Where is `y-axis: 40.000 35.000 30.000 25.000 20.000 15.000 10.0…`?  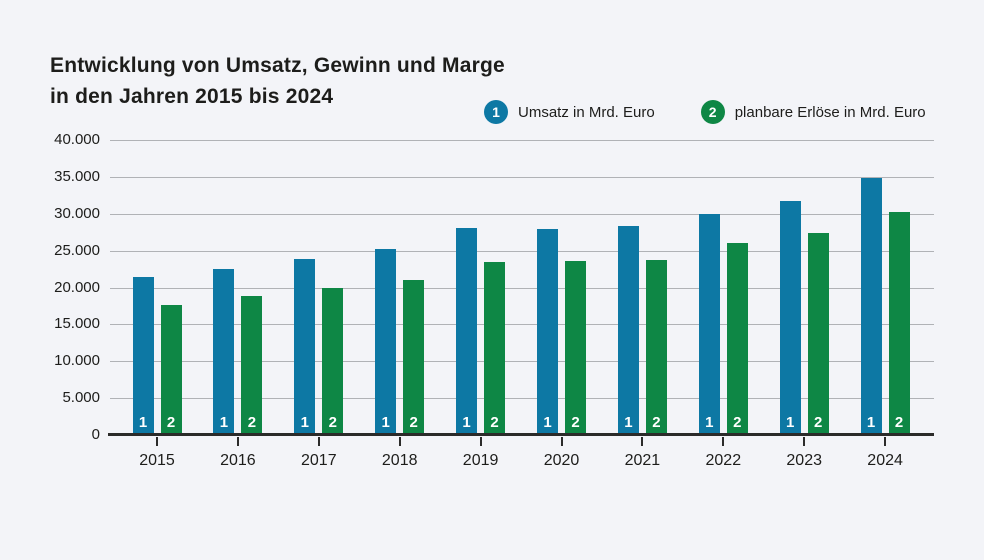
y-axis: 40.000 35.000 30.000 25.000 20.000 15.000 10.0… is located at coordinates (58, 287).